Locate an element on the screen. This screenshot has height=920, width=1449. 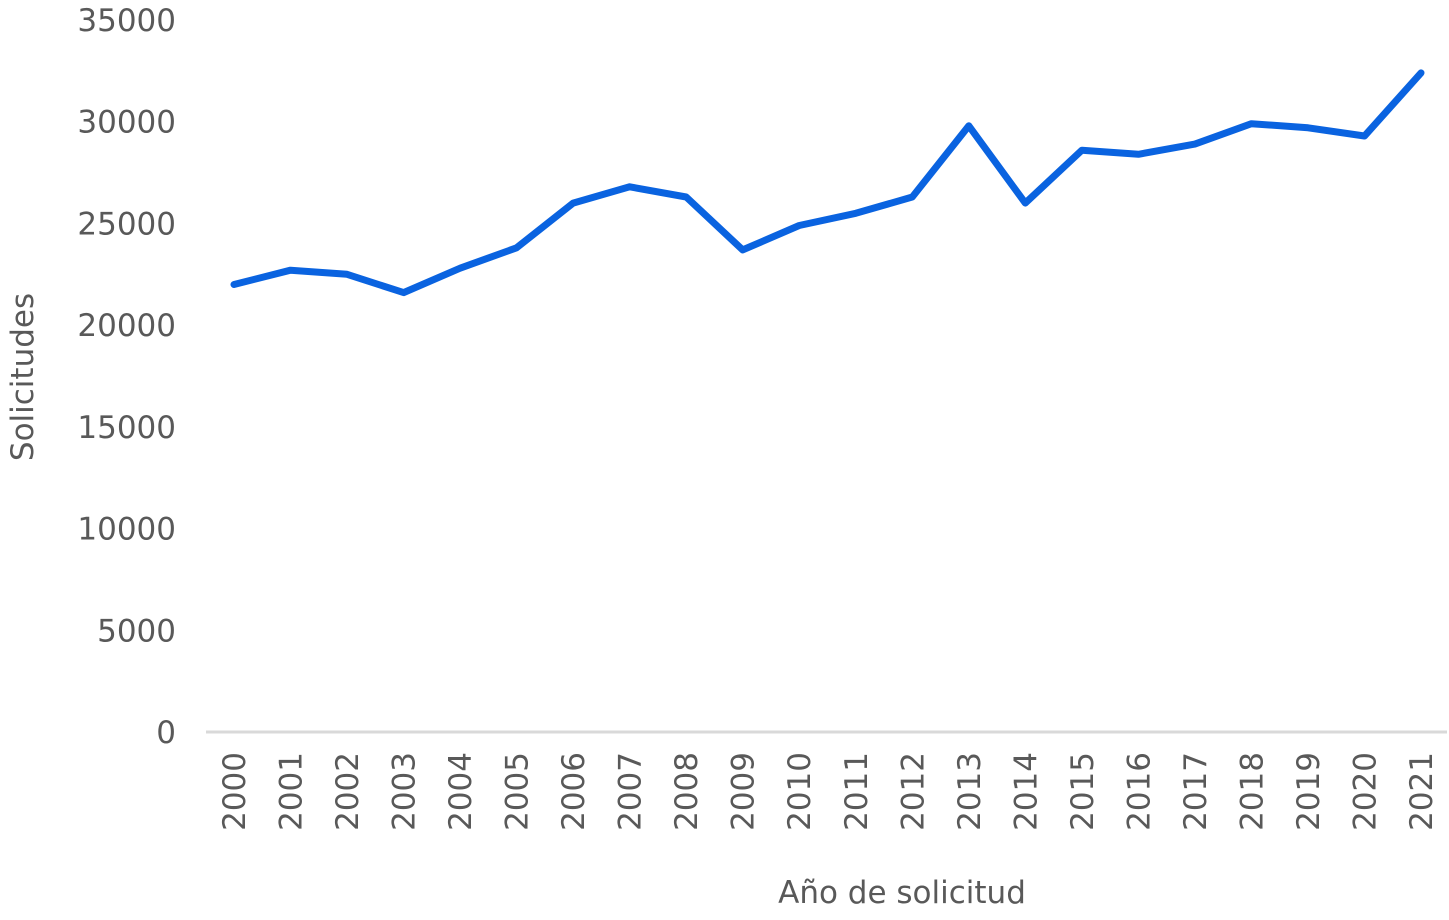
x-tick-label: 2018 is located at coordinates (1252, 791).